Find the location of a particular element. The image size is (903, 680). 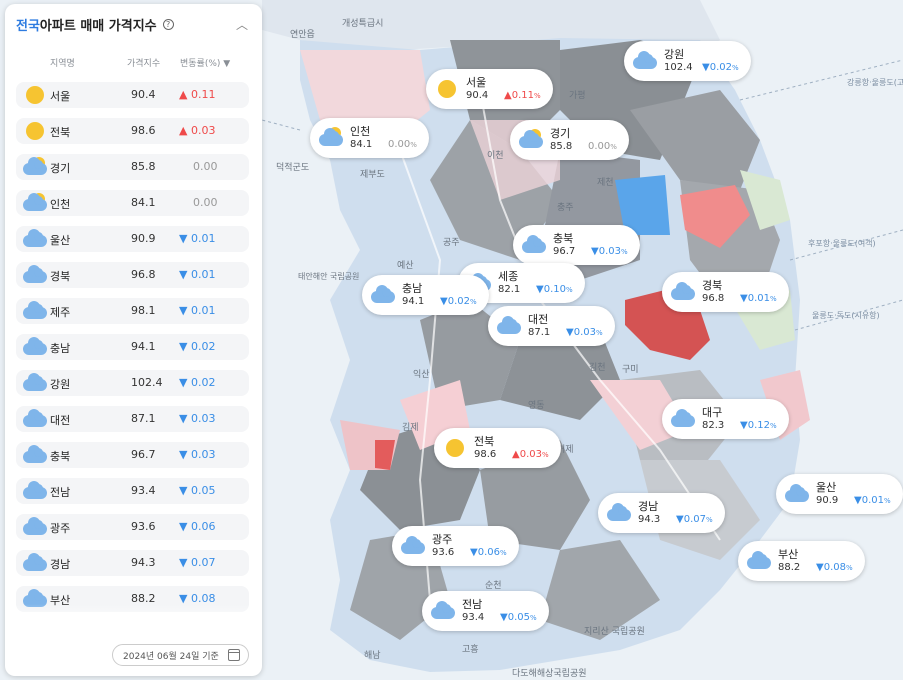

region-row-인천: 인천 84.1 0.00 is located at coordinates (132, 203).